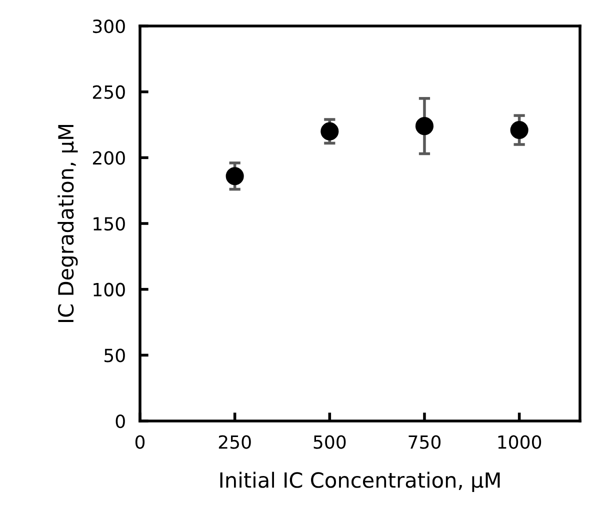 This screenshot has width=592, height=531. What do you see at coordinates (140, 442) in the screenshot?
I see `x-tick-label: 0` at bounding box center [140, 442].